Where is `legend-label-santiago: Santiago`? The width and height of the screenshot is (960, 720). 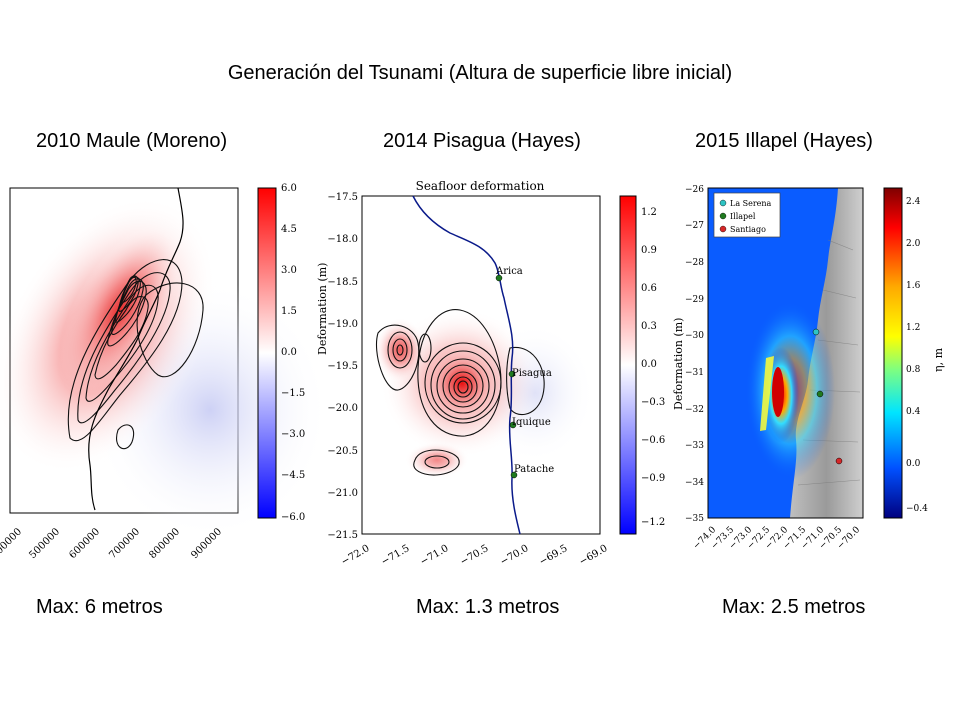 legend-label-santiago: Santiago is located at coordinates (748, 229).